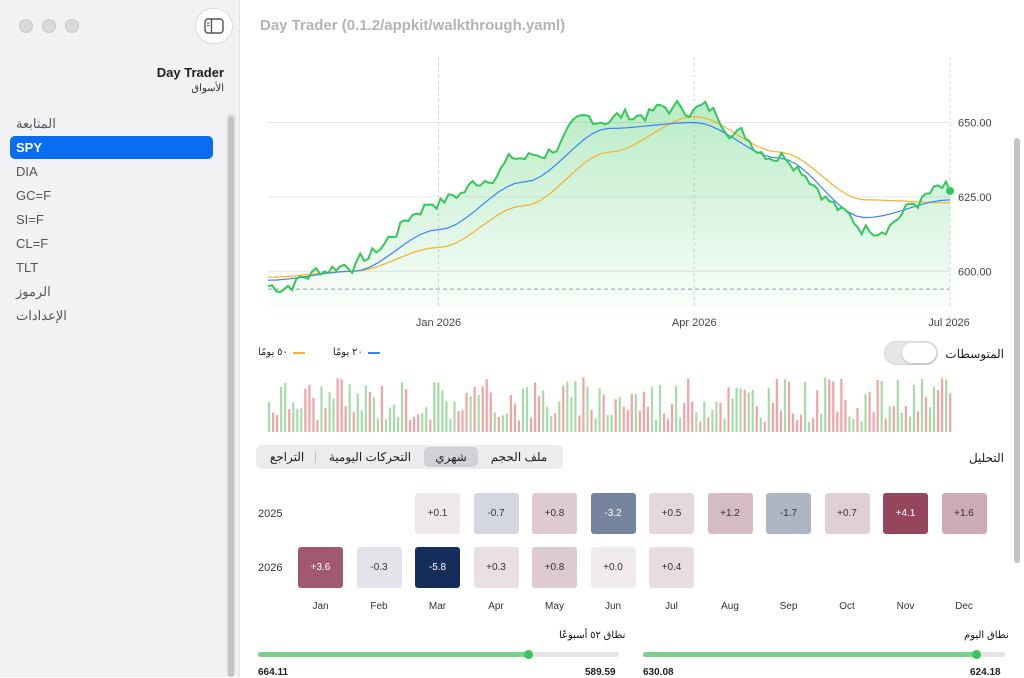 The width and height of the screenshot is (1024, 678). Describe the element at coordinates (36, 123) in the screenshot. I see `sidebar-item-watchlist: المتابعة` at that location.